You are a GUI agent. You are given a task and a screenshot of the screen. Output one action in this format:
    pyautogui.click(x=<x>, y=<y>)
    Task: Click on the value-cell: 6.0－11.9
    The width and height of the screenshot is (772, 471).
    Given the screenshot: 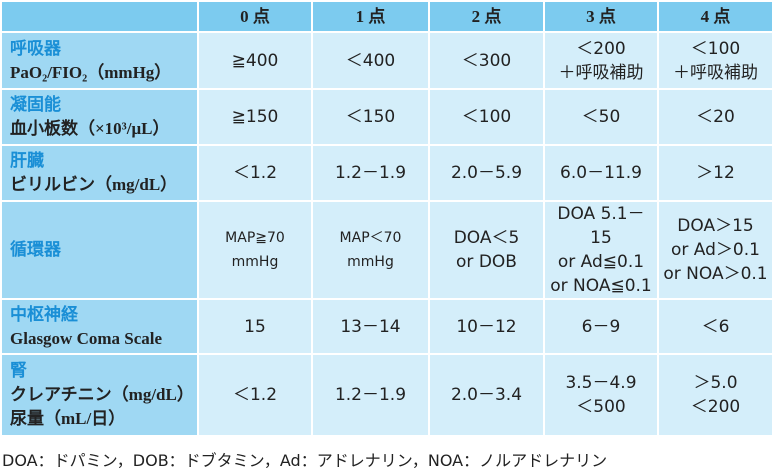 What is the action you would take?
    pyautogui.click(x=601, y=173)
    